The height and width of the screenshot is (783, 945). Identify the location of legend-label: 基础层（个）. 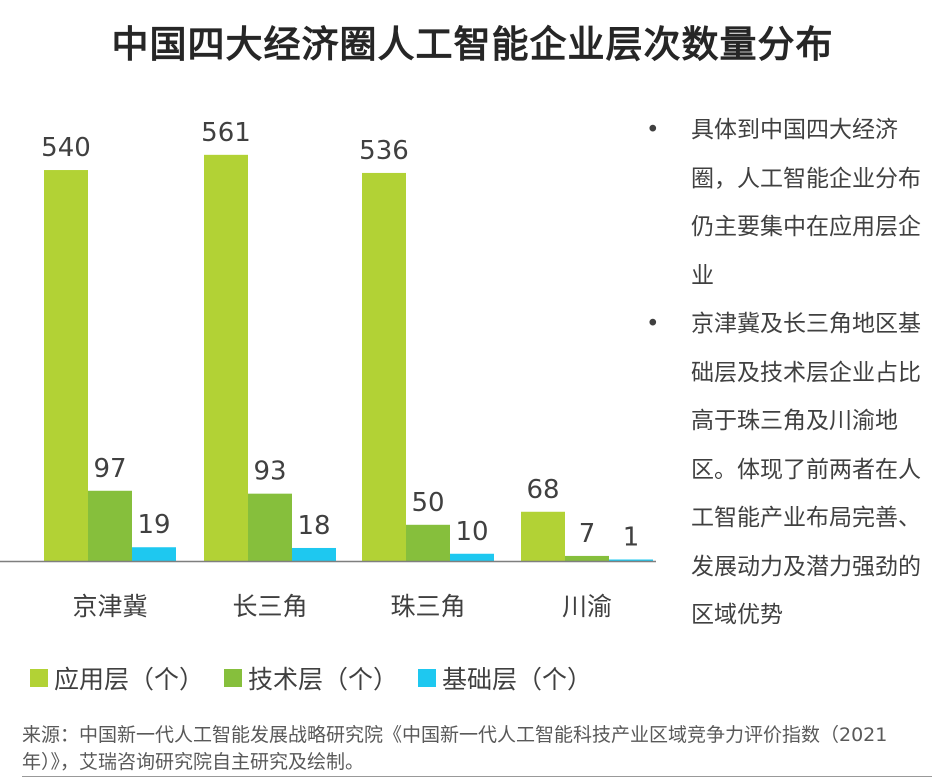
(517, 679).